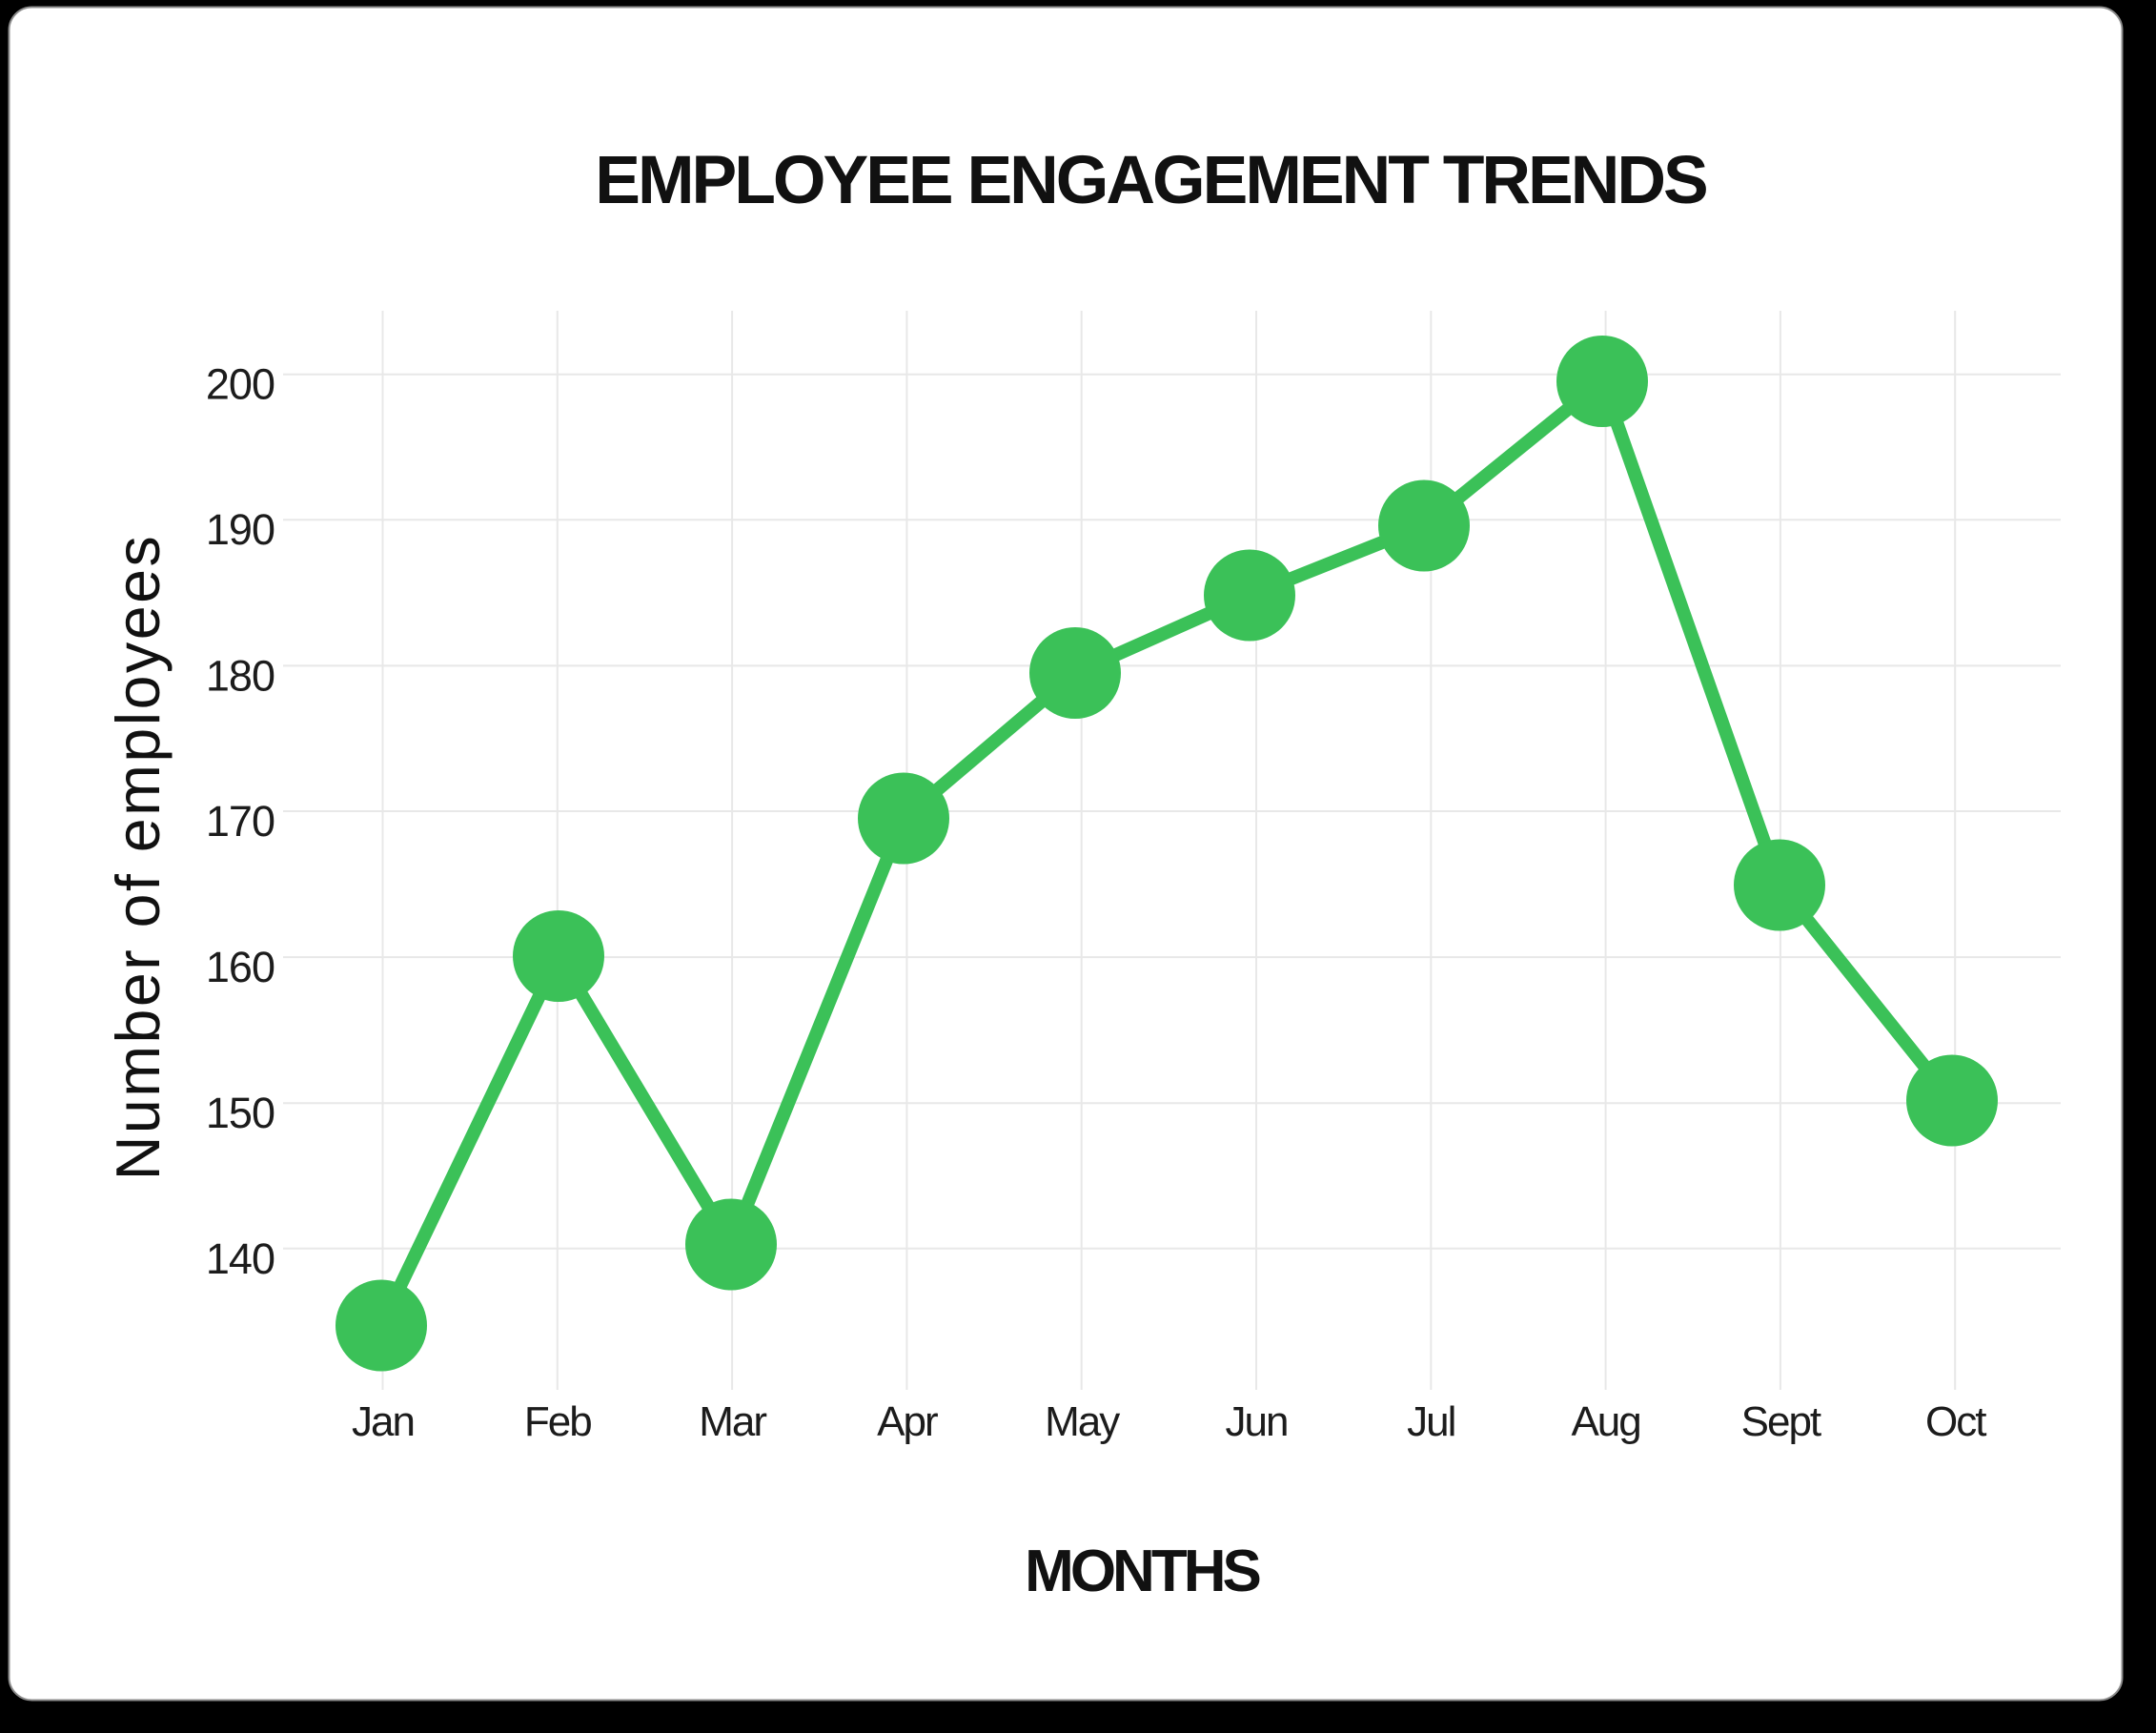 This screenshot has width=2156, height=1733. Describe the element at coordinates (733, 1421) in the screenshot. I see `svg-text: Mar` at that location.